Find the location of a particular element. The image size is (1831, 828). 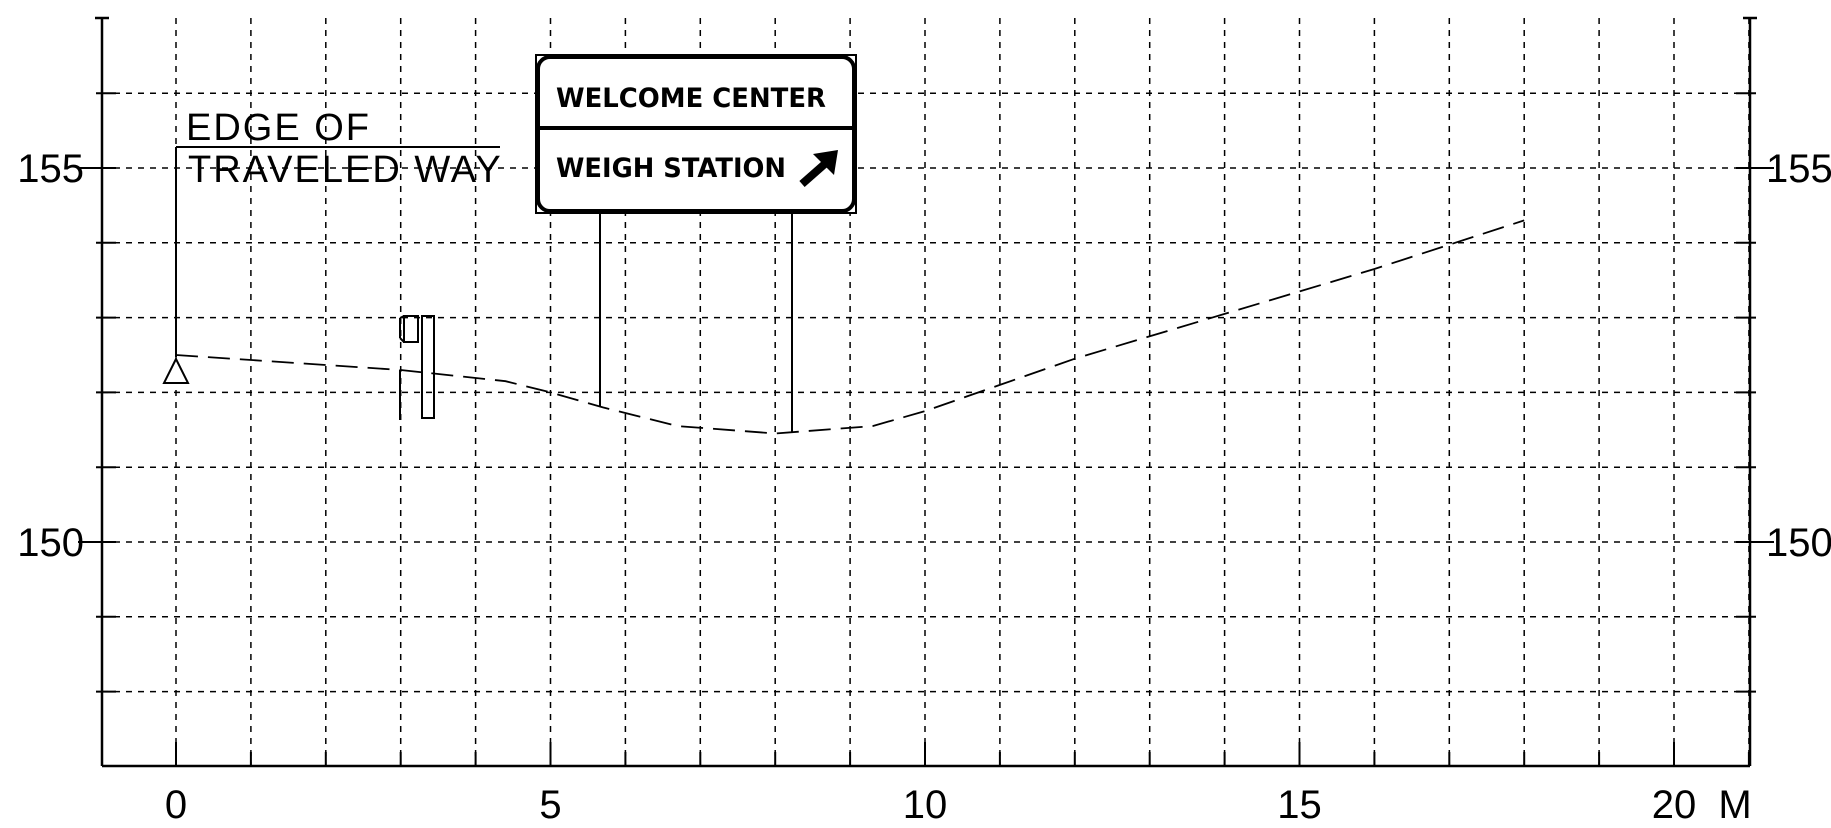

y-tick-label-right: 155 is located at coordinates (1798, 169).